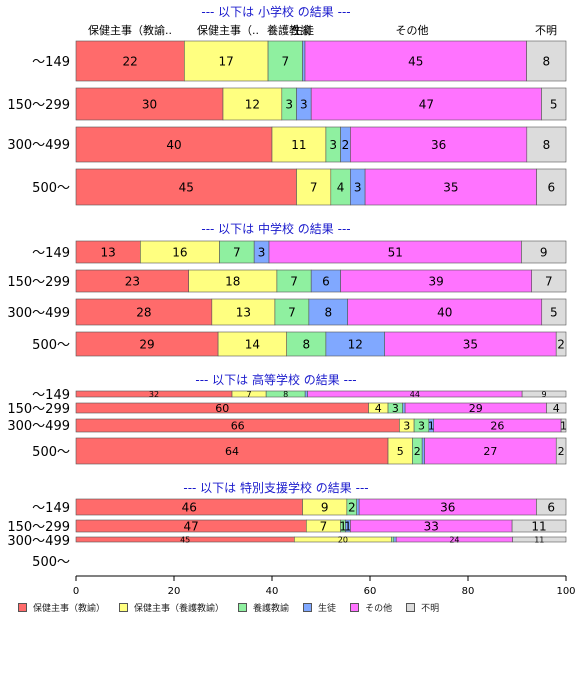  Describe the element at coordinates (249, 394) in the screenshot. I see `bar-label-2-0-1: 7` at that location.